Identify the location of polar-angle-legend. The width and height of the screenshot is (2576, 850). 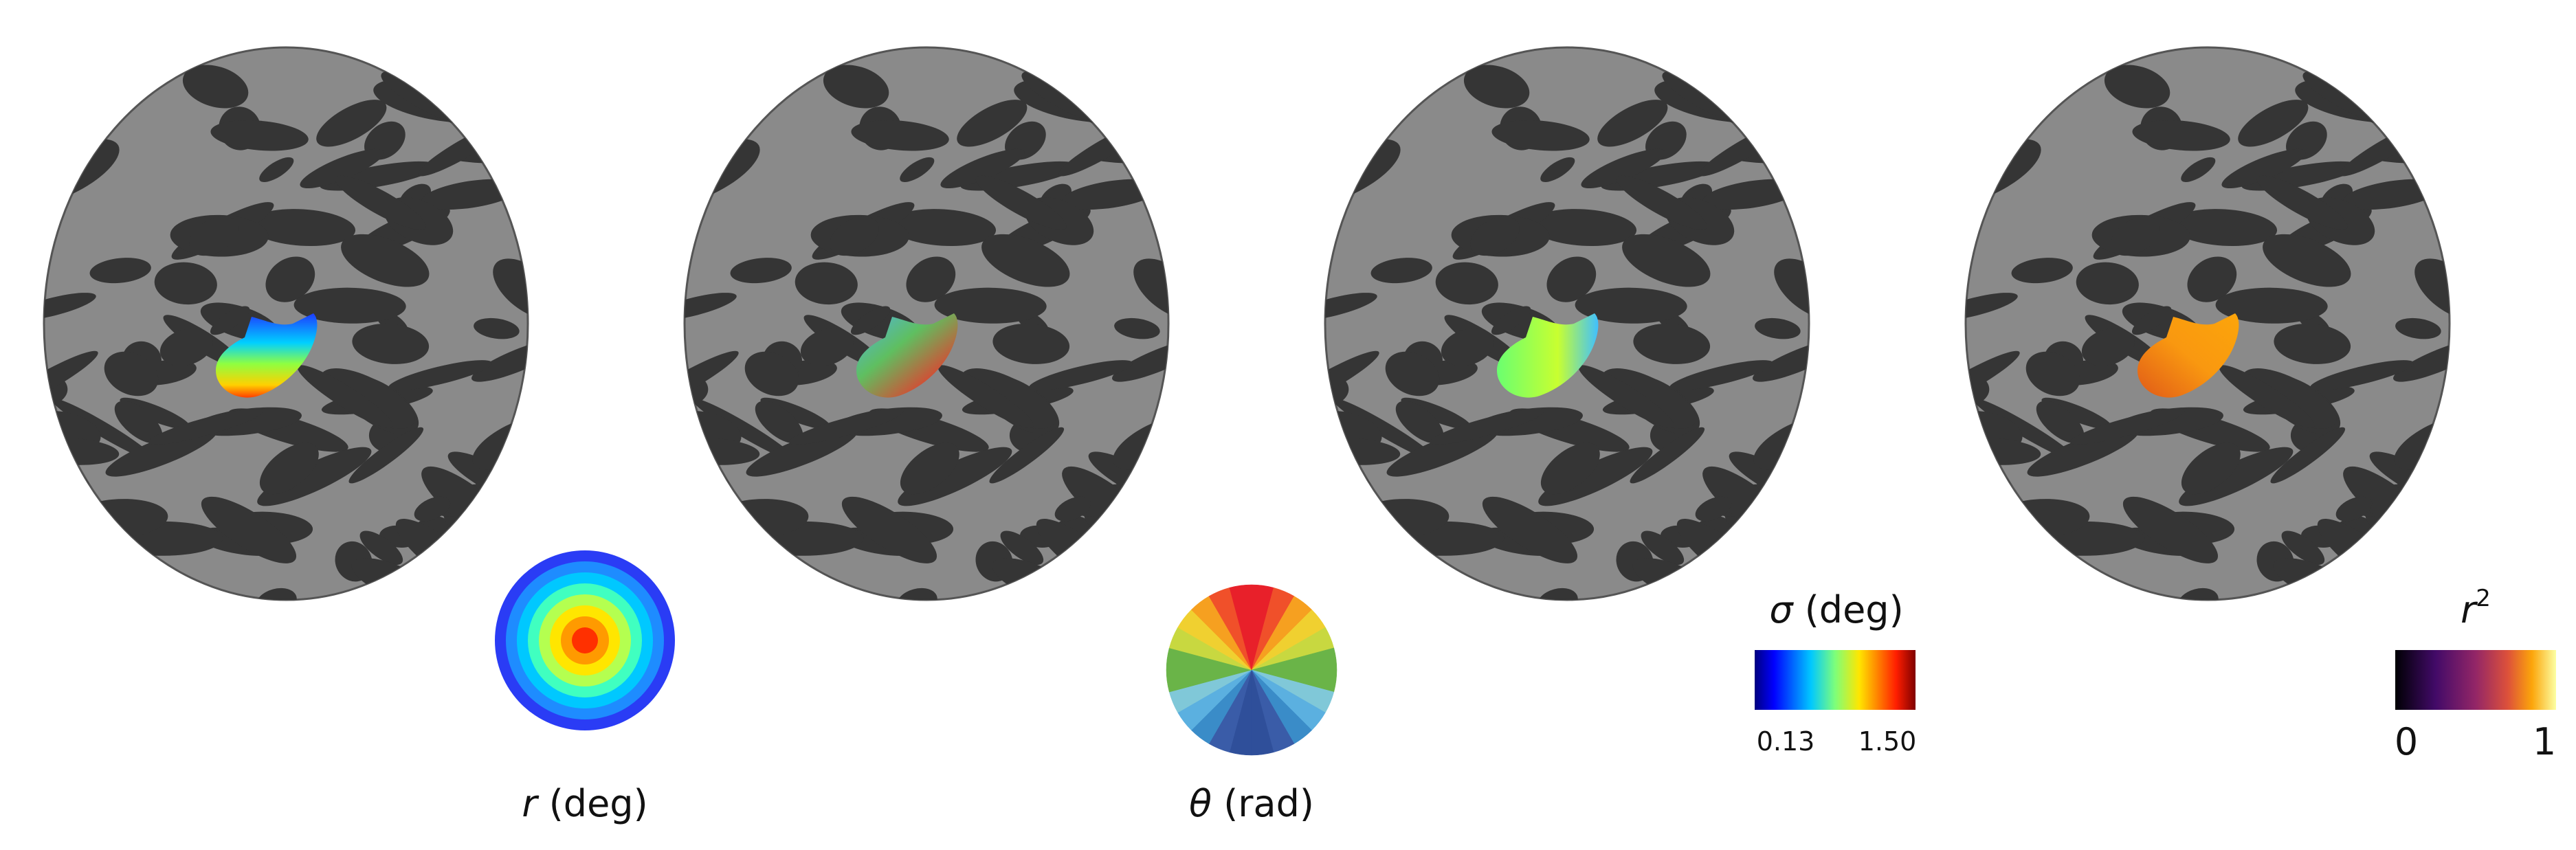
(1251, 670).